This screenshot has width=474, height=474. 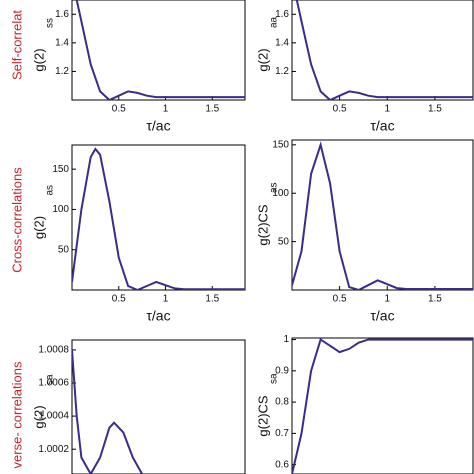 I want to click on y-tick-label: 0.6, so click(x=282, y=464).